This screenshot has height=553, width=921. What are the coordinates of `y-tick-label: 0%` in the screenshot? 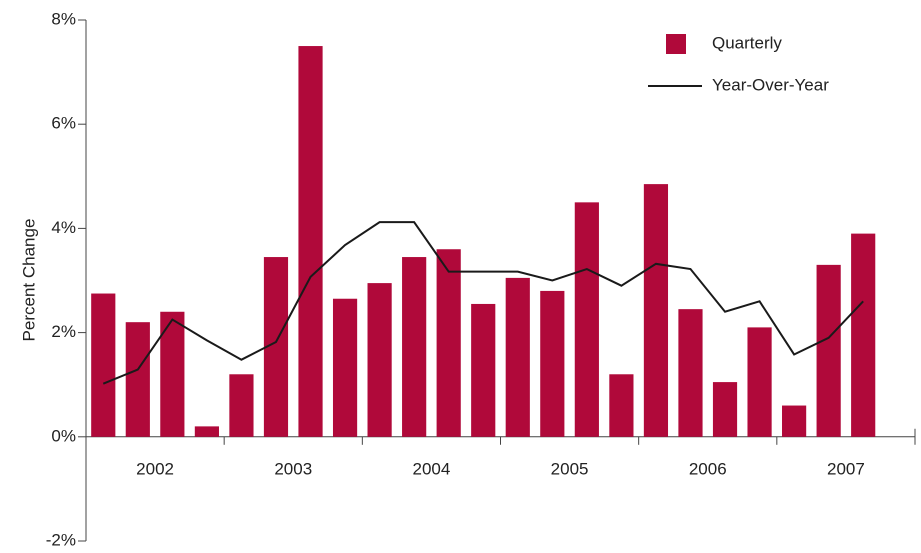 It's located at (63, 435).